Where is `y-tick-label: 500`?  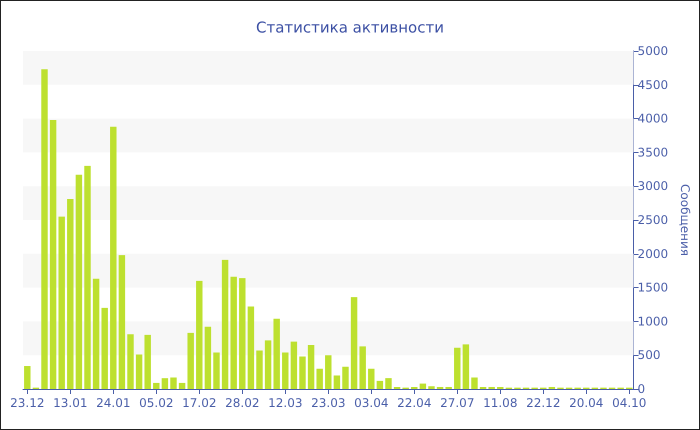
y-tick-label: 500 is located at coordinates (649, 355).